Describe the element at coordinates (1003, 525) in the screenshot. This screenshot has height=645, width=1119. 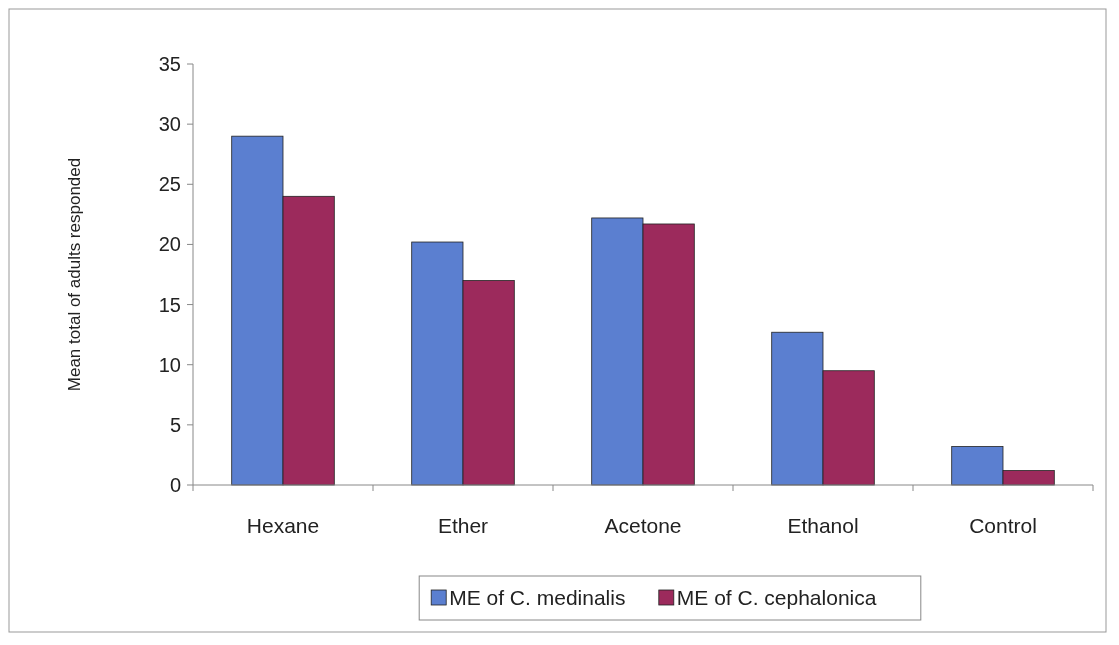
I see `x-tick-label: Control` at that location.